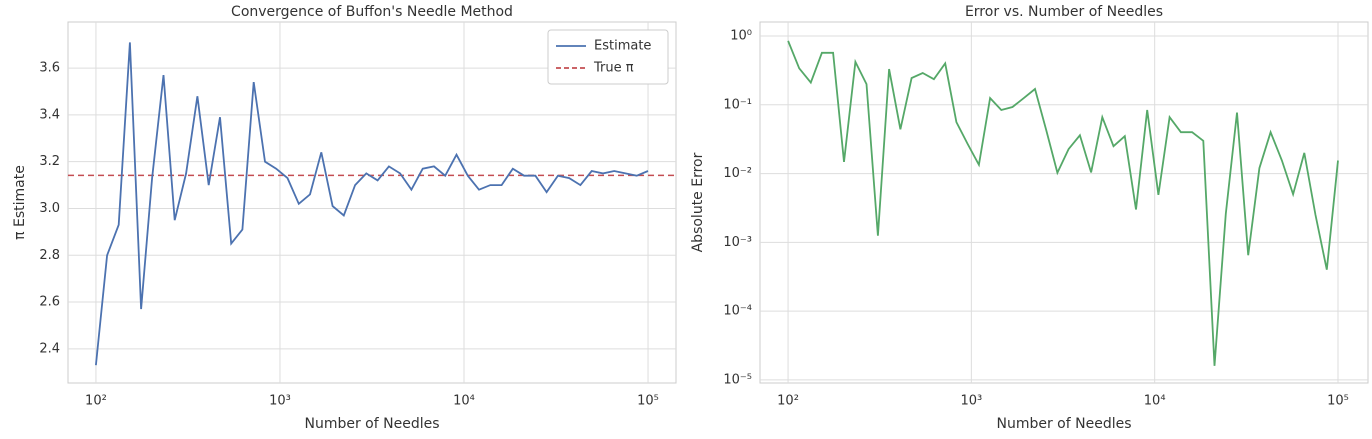  Describe the element at coordinates (49, 161) in the screenshot. I see `y-tick-label: 3.2` at that location.